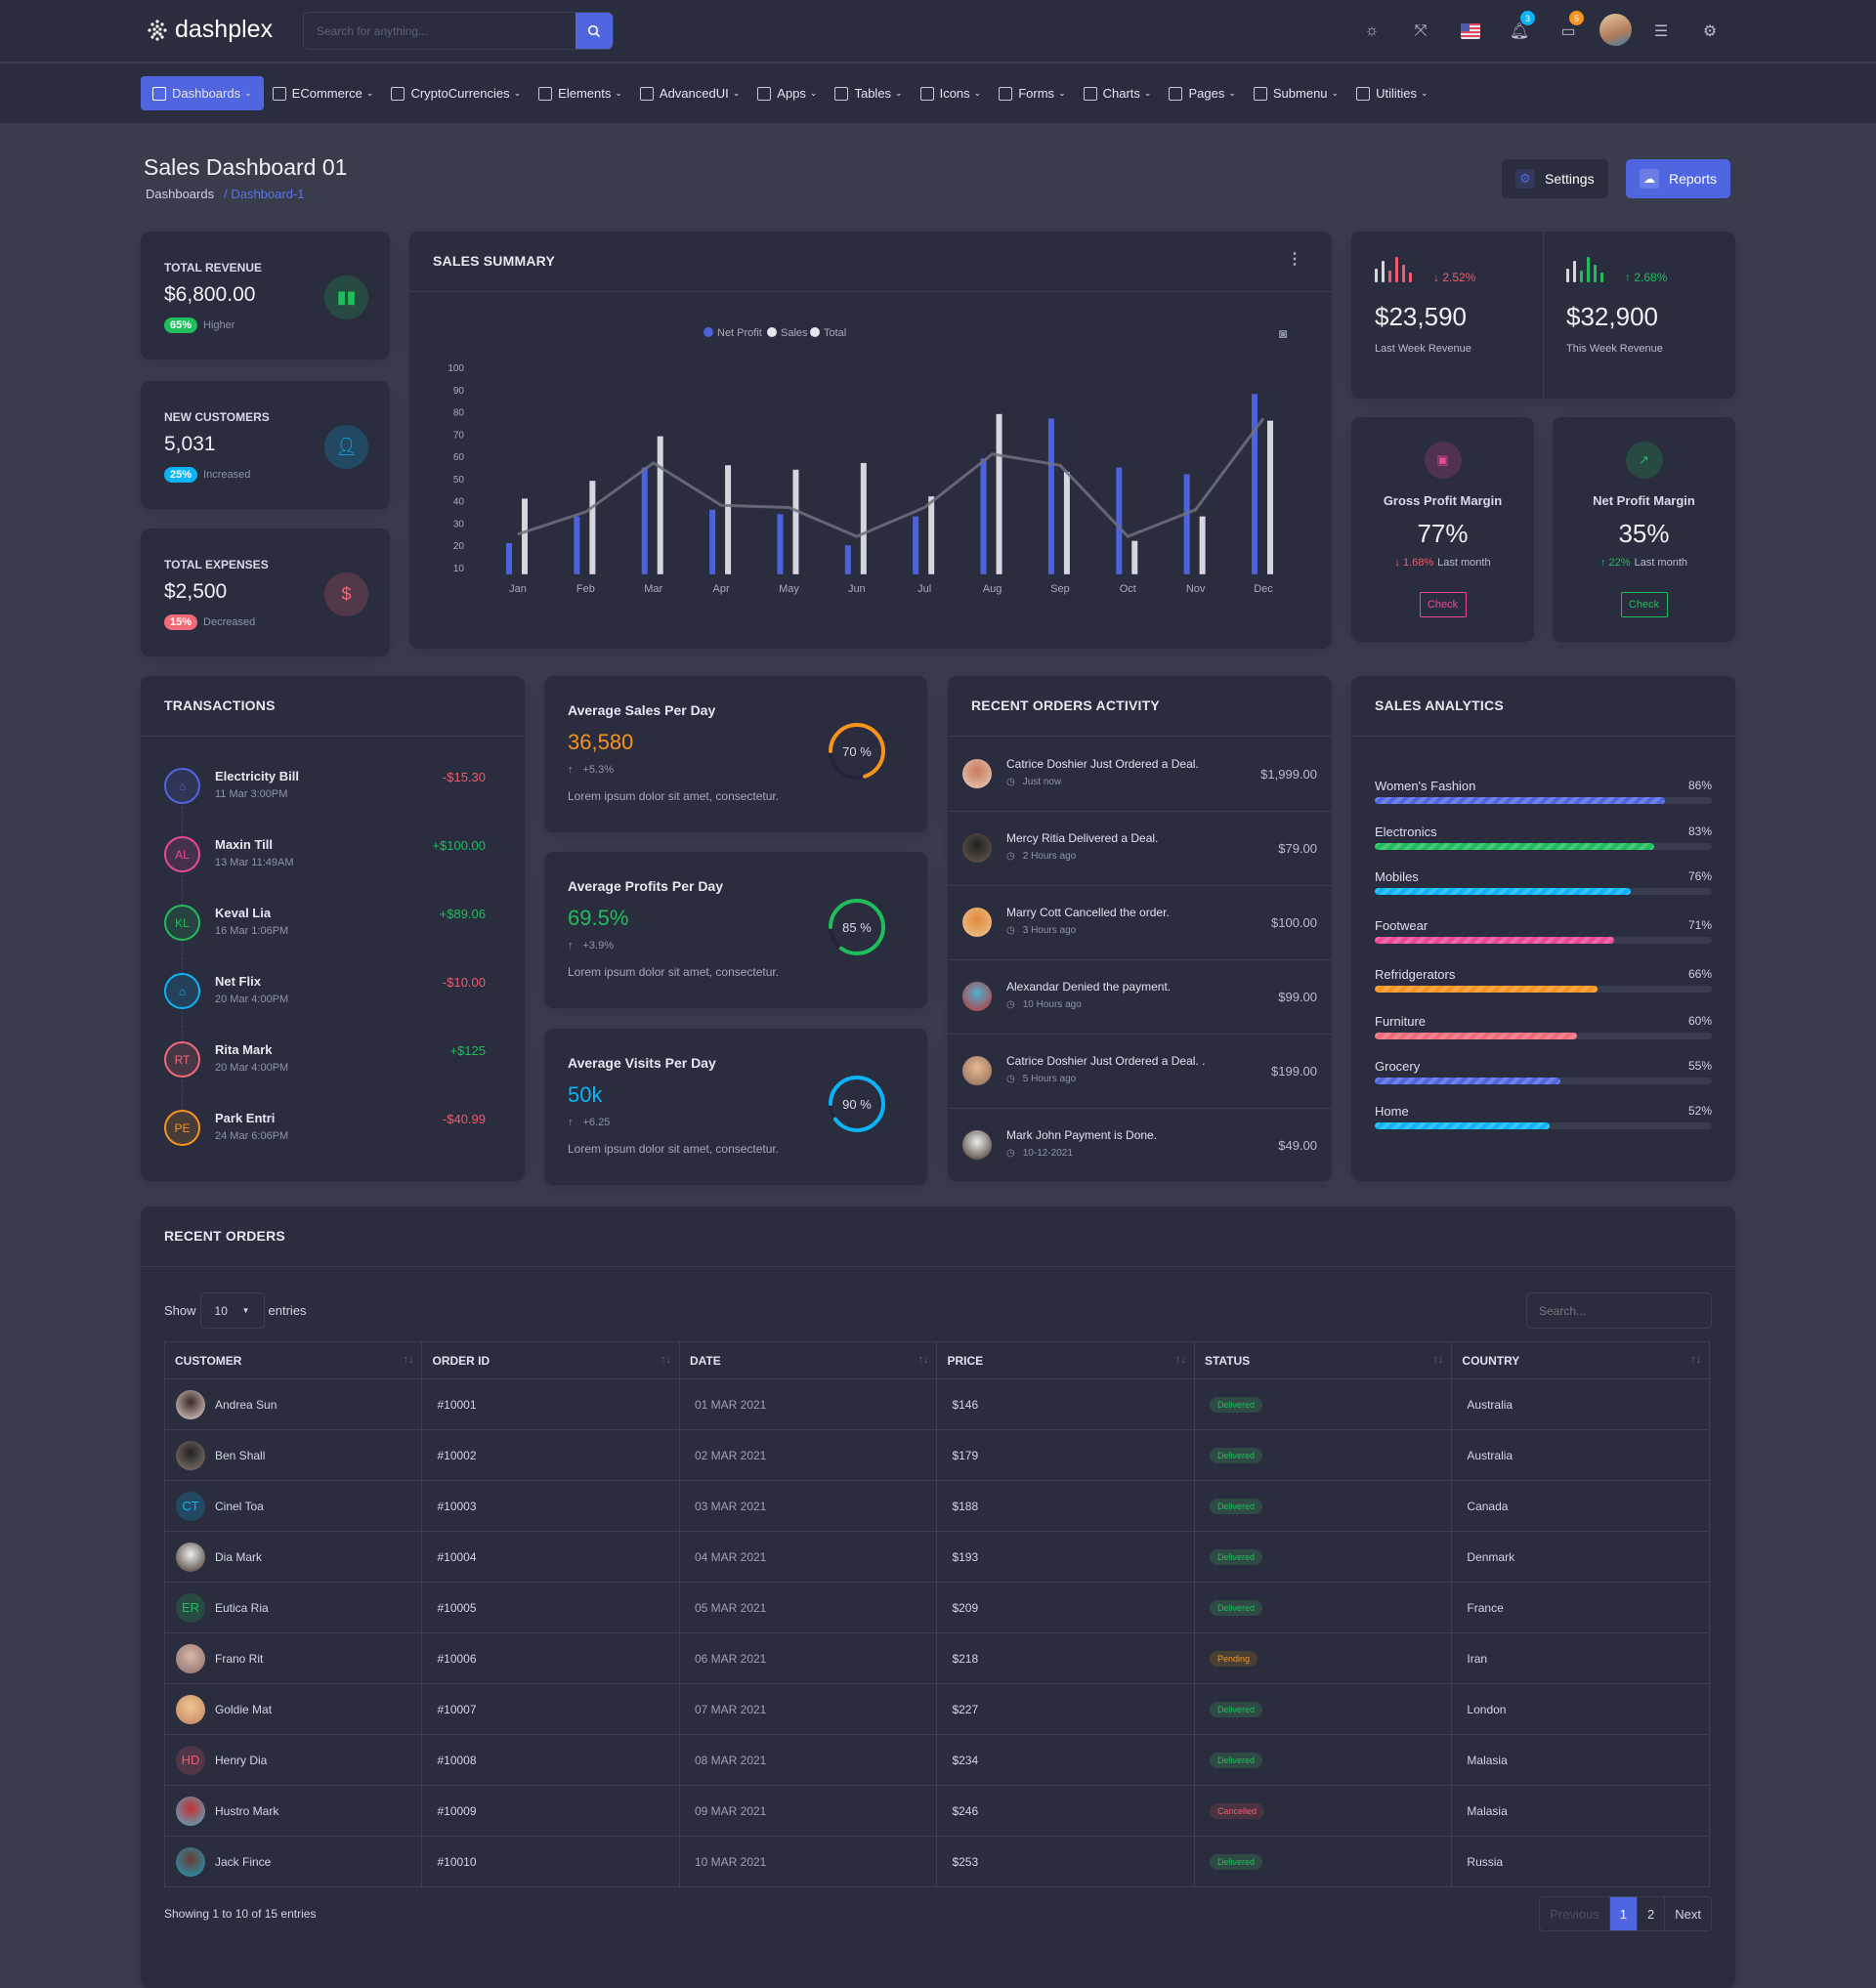 The width and height of the screenshot is (1876, 1988). Describe the element at coordinates (1650, 1913) in the screenshot. I see `page-2-button: 2` at that location.